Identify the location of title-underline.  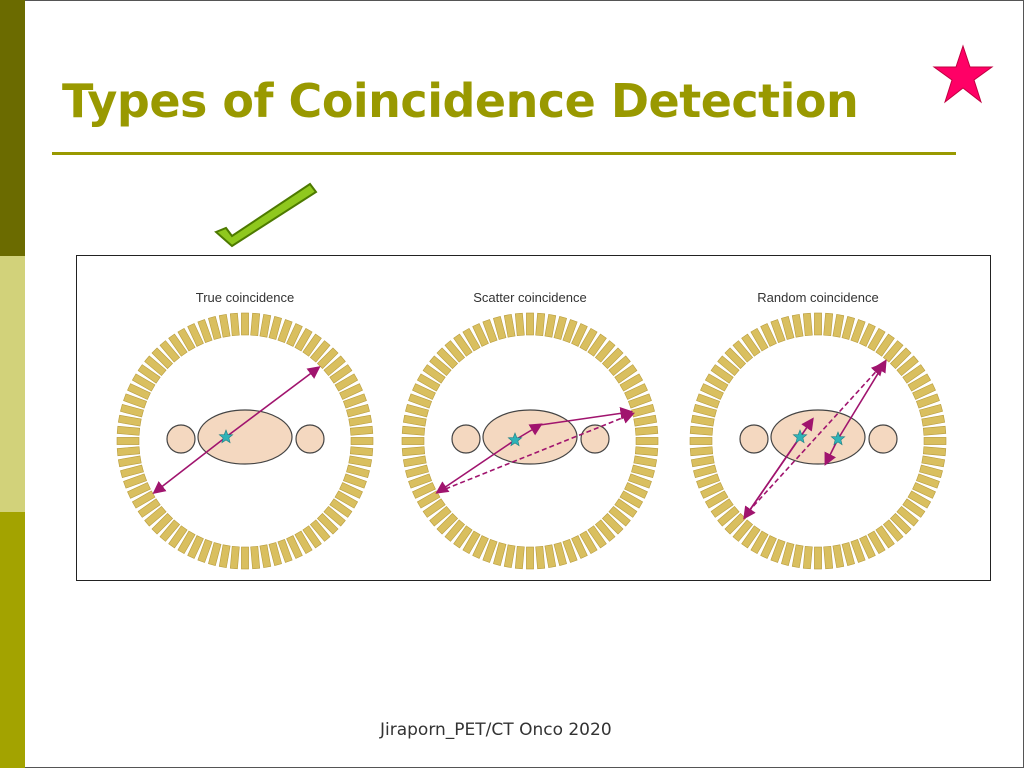
(504, 153).